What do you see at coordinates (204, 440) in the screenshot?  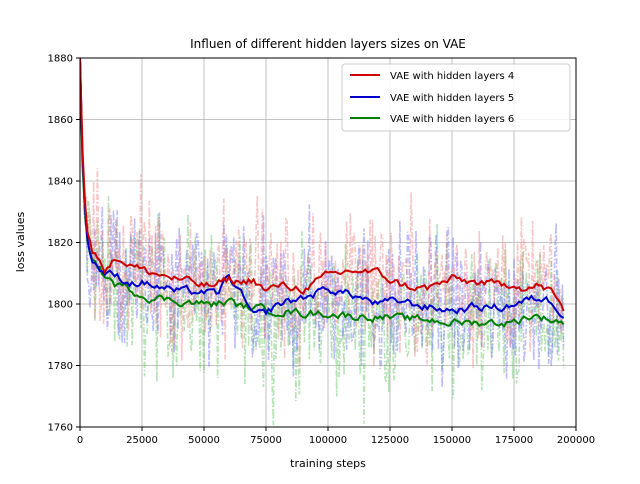 I see `x-tick-label: 50000` at bounding box center [204, 440].